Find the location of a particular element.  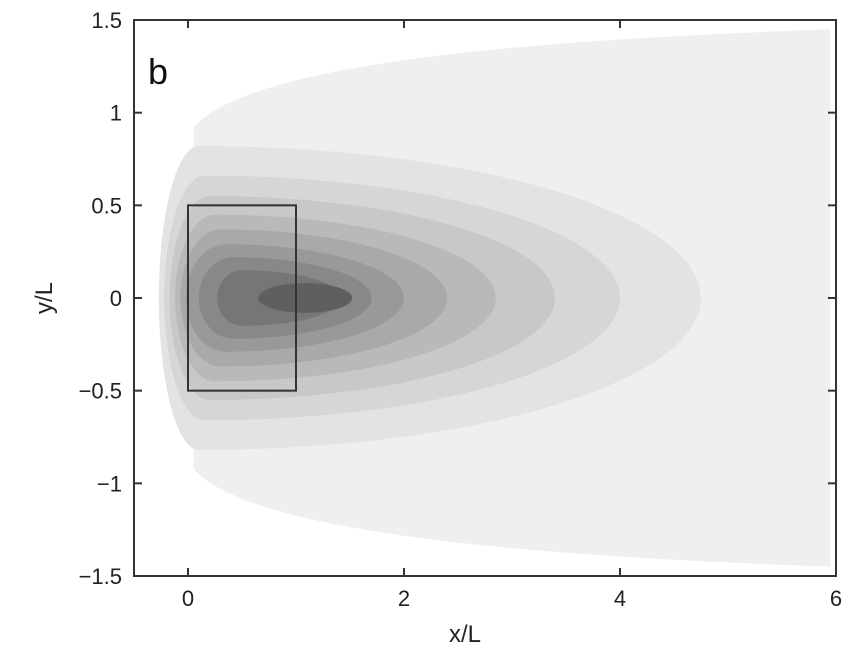

x-tick-label: 2 is located at coordinates (404, 598).